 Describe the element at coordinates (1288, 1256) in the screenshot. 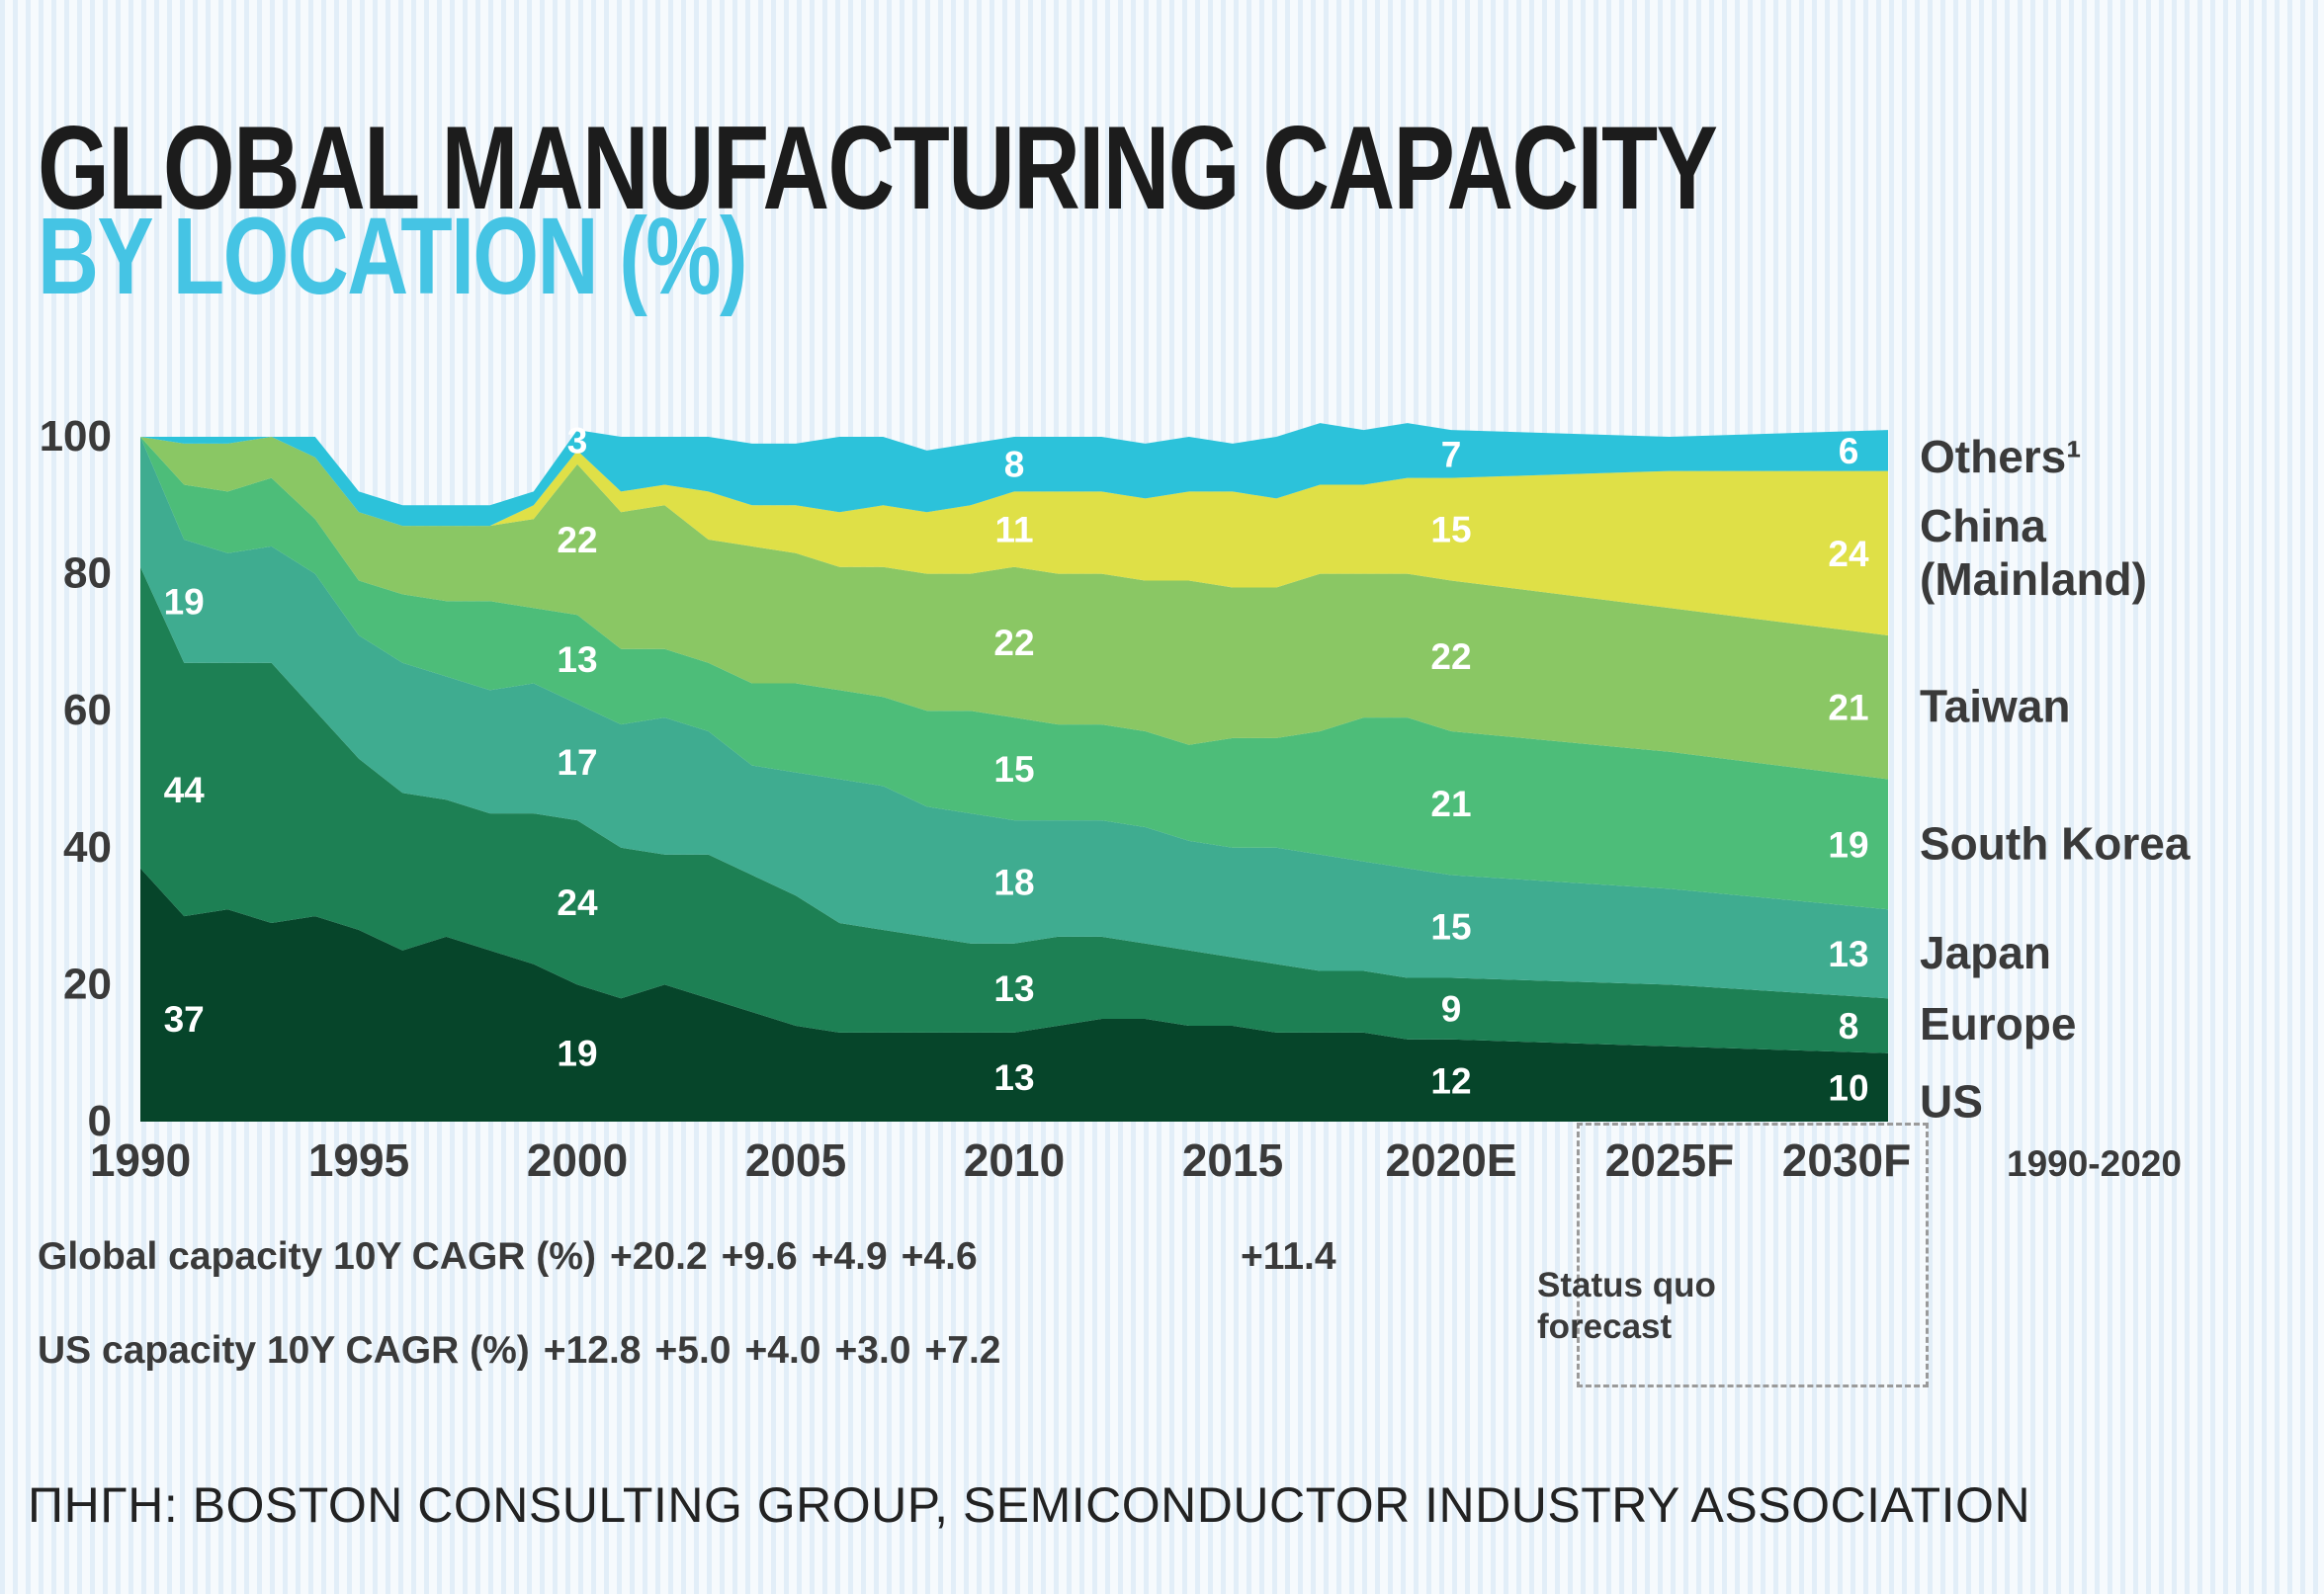

I see `global-cagr-value-1990-2020: +11.4` at that location.